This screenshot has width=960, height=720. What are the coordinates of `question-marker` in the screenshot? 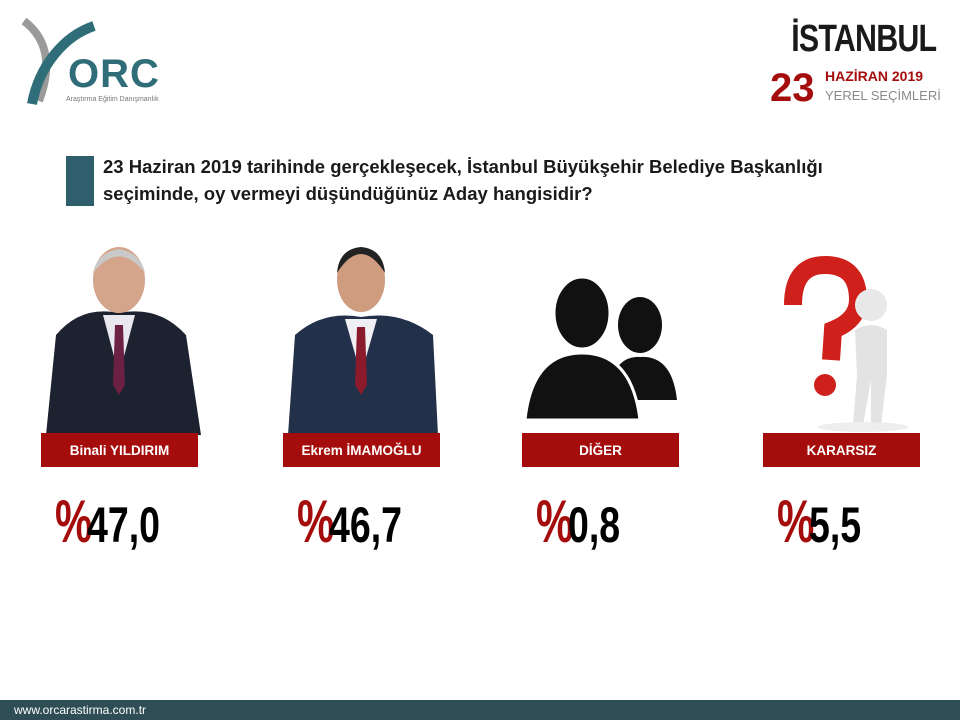 It's located at (80, 181).